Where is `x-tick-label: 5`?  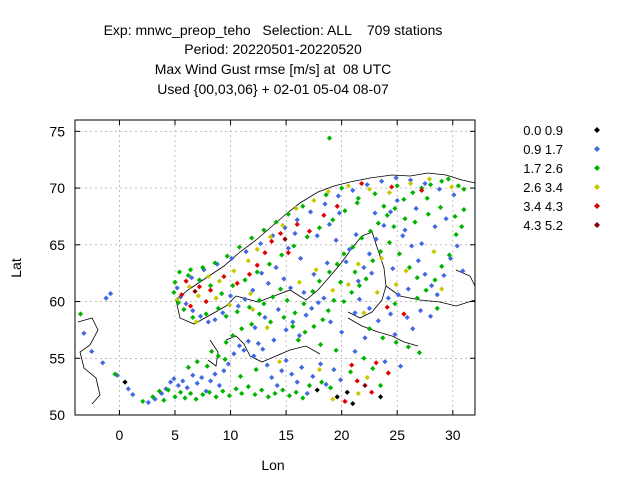 x-tick-label: 5 is located at coordinates (175, 435).